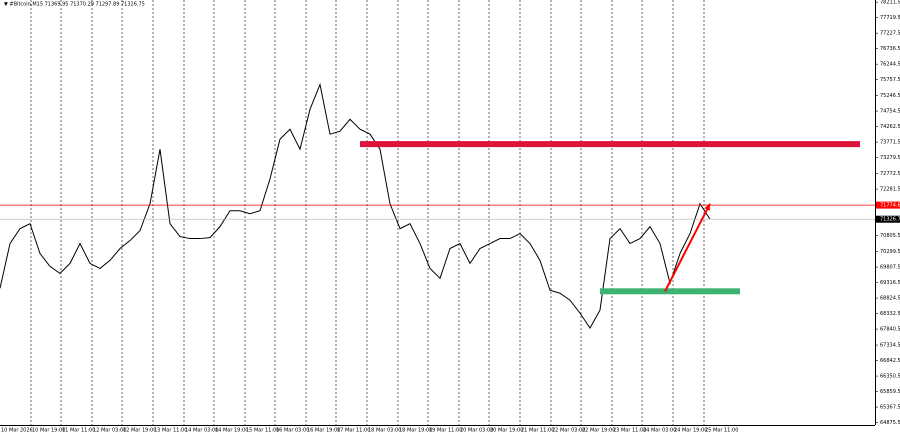 Image resolution: width=900 pixels, height=440 pixels. What do you see at coordinates (890, 190) in the screenshot?
I see `y-tick-label: 72281.50` at bounding box center [890, 190].